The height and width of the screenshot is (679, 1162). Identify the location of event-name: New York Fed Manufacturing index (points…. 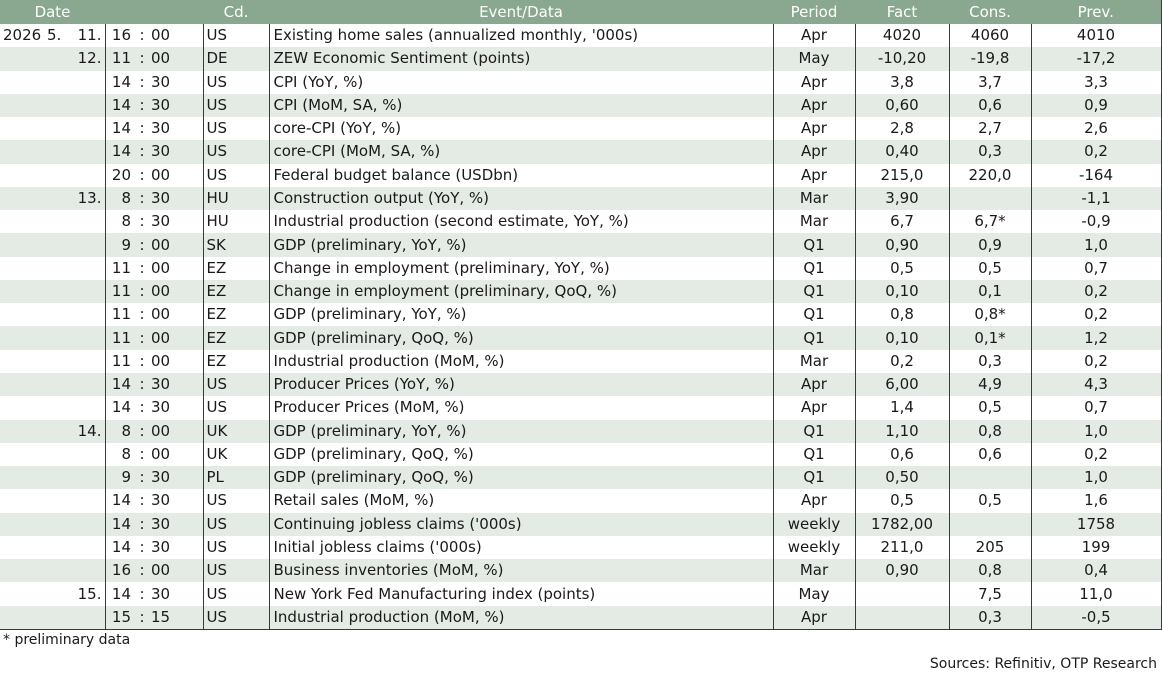
(521, 594).